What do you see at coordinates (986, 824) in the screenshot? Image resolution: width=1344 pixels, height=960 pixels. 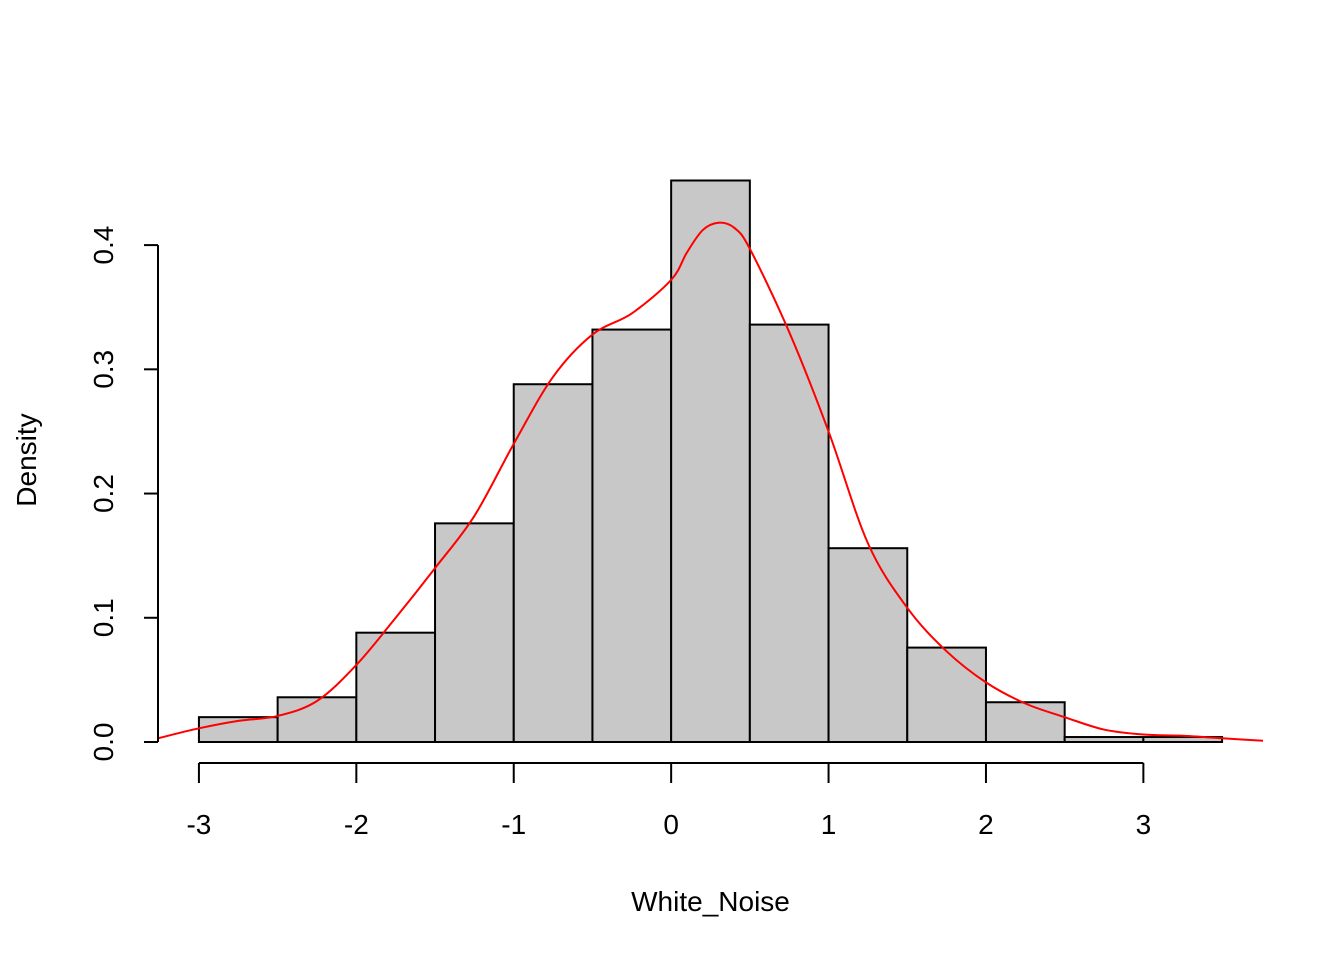 I see `x-tick-label-5: 2` at bounding box center [986, 824].